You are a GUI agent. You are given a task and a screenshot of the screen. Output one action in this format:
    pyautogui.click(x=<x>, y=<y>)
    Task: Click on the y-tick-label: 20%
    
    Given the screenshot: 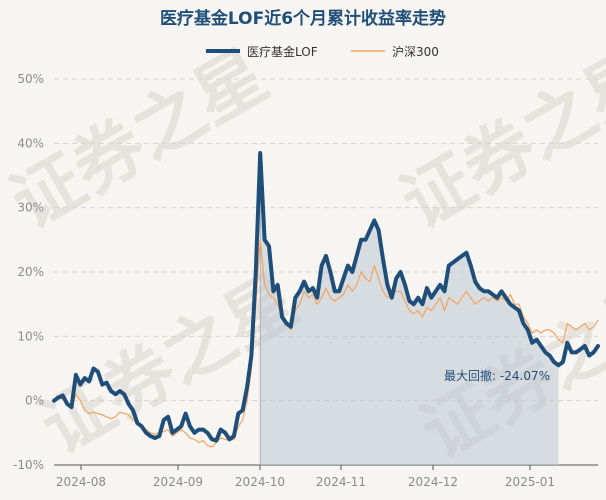 What is the action you would take?
    pyautogui.click(x=30, y=272)
    